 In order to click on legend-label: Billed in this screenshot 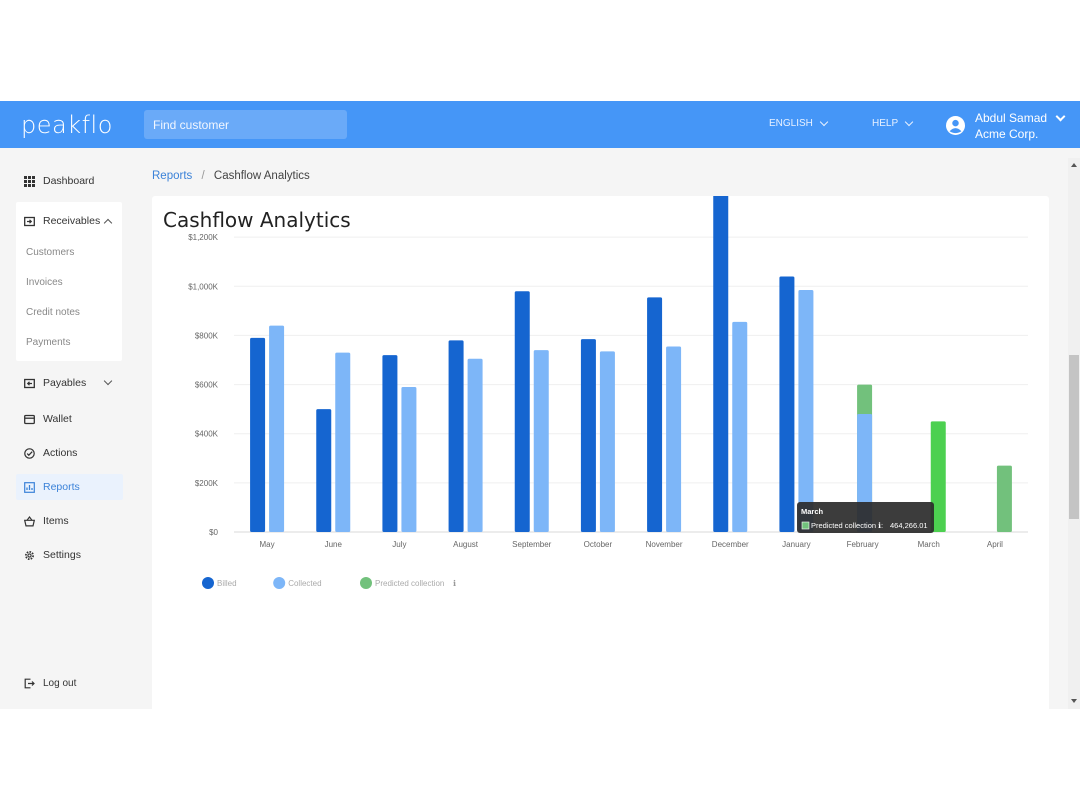, I will do `click(227, 583)`.